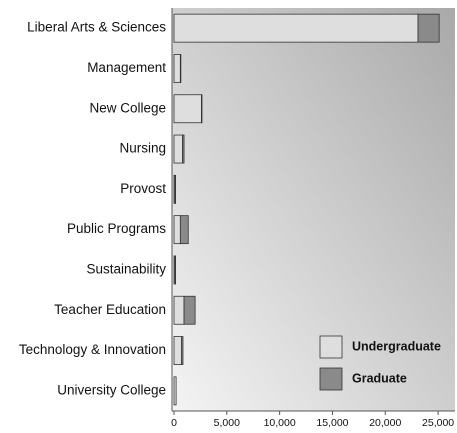  Describe the element at coordinates (143, 188) in the screenshot. I see `y-tick-label: Provost` at that location.